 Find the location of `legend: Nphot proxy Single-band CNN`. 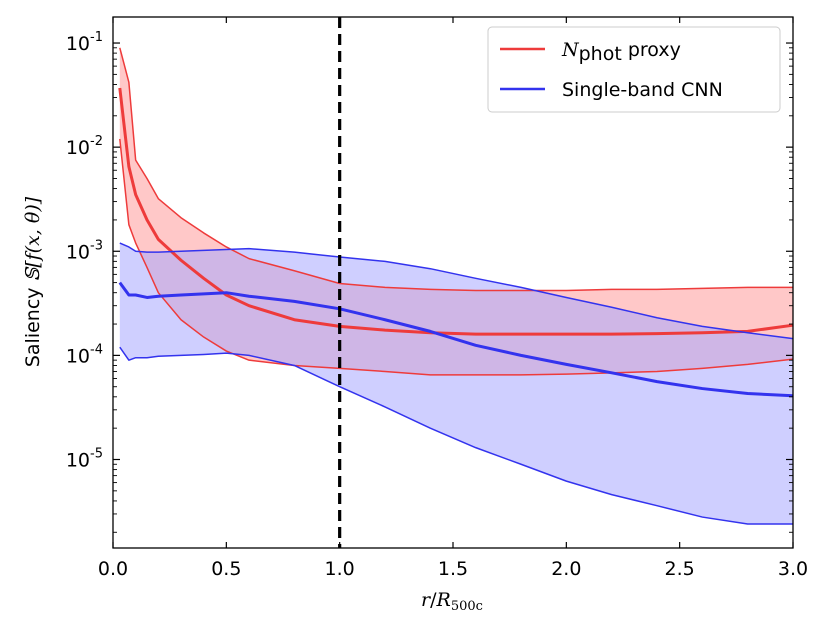

legend: Nphot proxy Single-band CNN is located at coordinates (634, 69).